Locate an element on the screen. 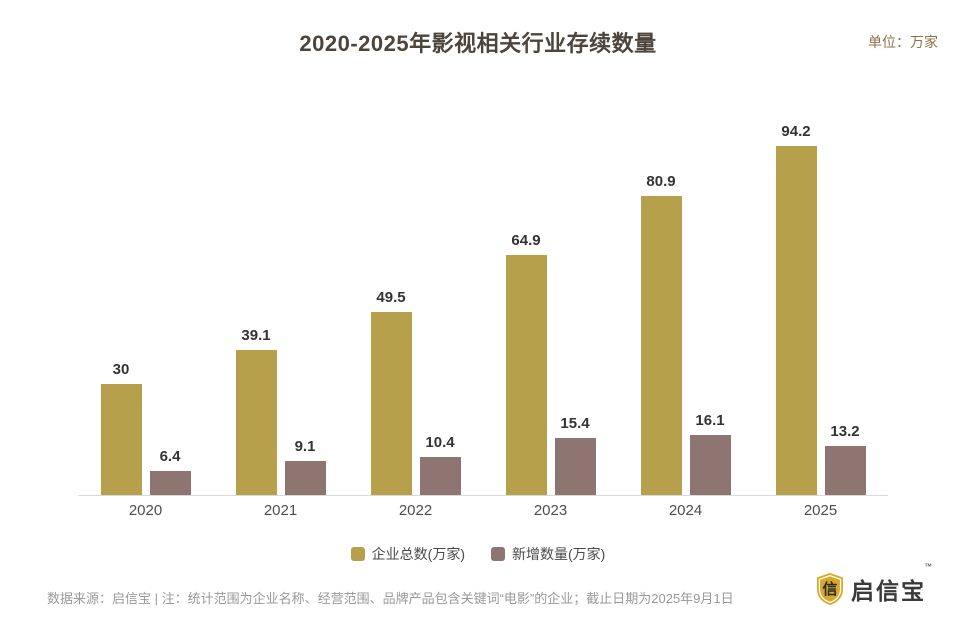 Image resolution: width=956 pixels, height=626 pixels. brand-name: 启信宝 ™ is located at coordinates (892, 584).